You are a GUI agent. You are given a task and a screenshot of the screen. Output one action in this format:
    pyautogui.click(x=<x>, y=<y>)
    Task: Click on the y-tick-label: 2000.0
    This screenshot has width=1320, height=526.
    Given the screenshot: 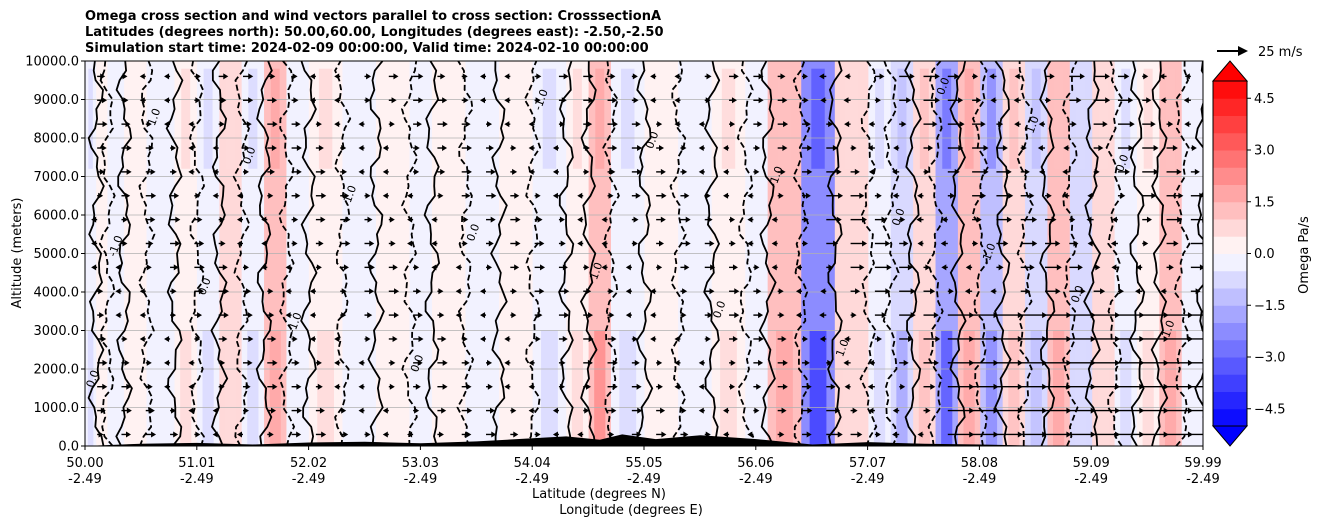 What is the action you would take?
    pyautogui.click(x=57, y=370)
    